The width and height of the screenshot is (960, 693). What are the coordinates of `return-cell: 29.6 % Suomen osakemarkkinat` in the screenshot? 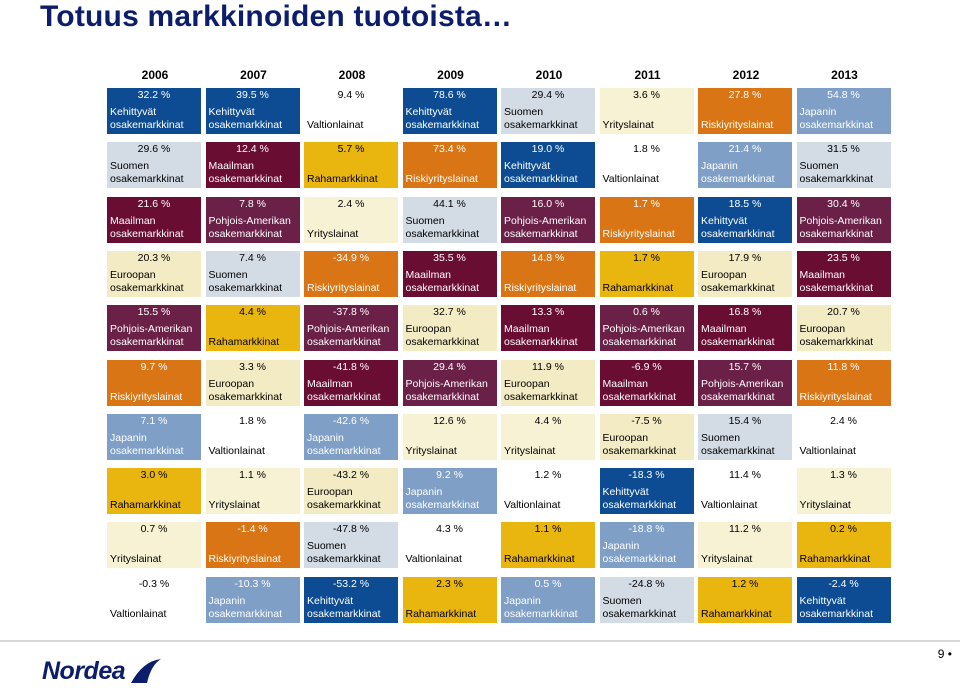 It's located at (154, 165).